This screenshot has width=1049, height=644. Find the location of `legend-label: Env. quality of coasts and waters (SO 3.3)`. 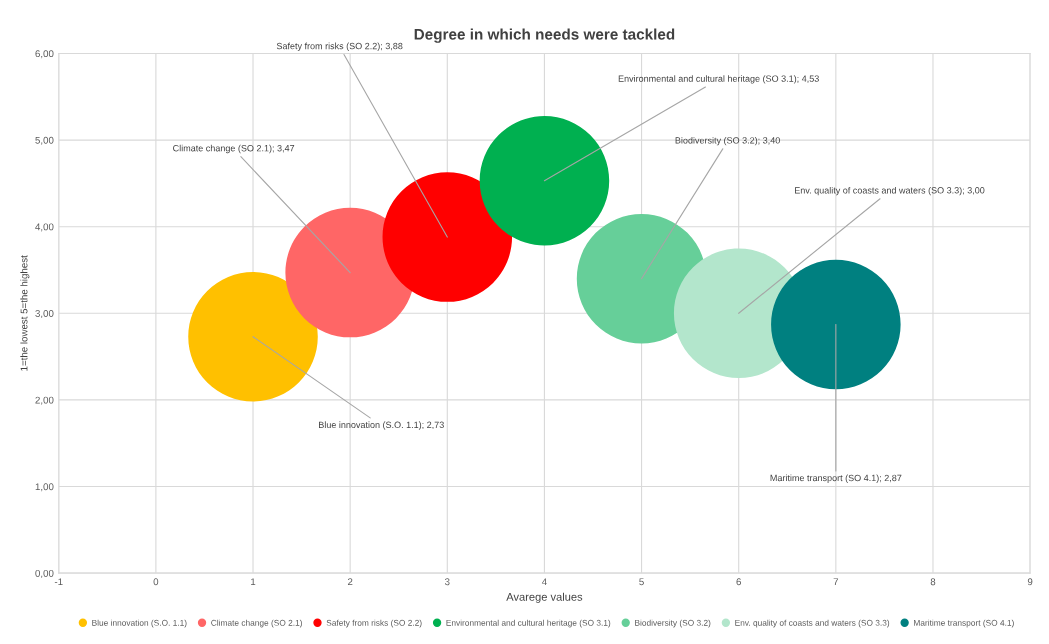

legend-label: Env. quality of coasts and waters (SO 3.3) is located at coordinates (812, 623).